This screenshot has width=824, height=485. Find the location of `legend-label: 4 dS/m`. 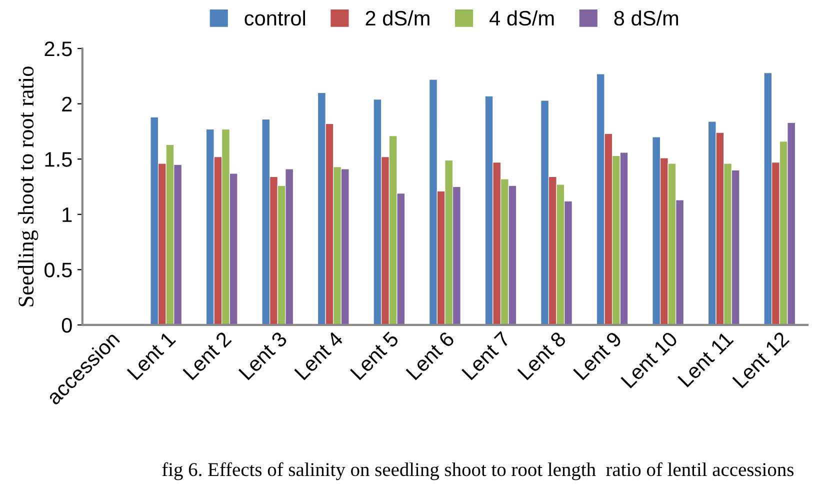

legend-label: 4 dS/m is located at coordinates (522, 18).